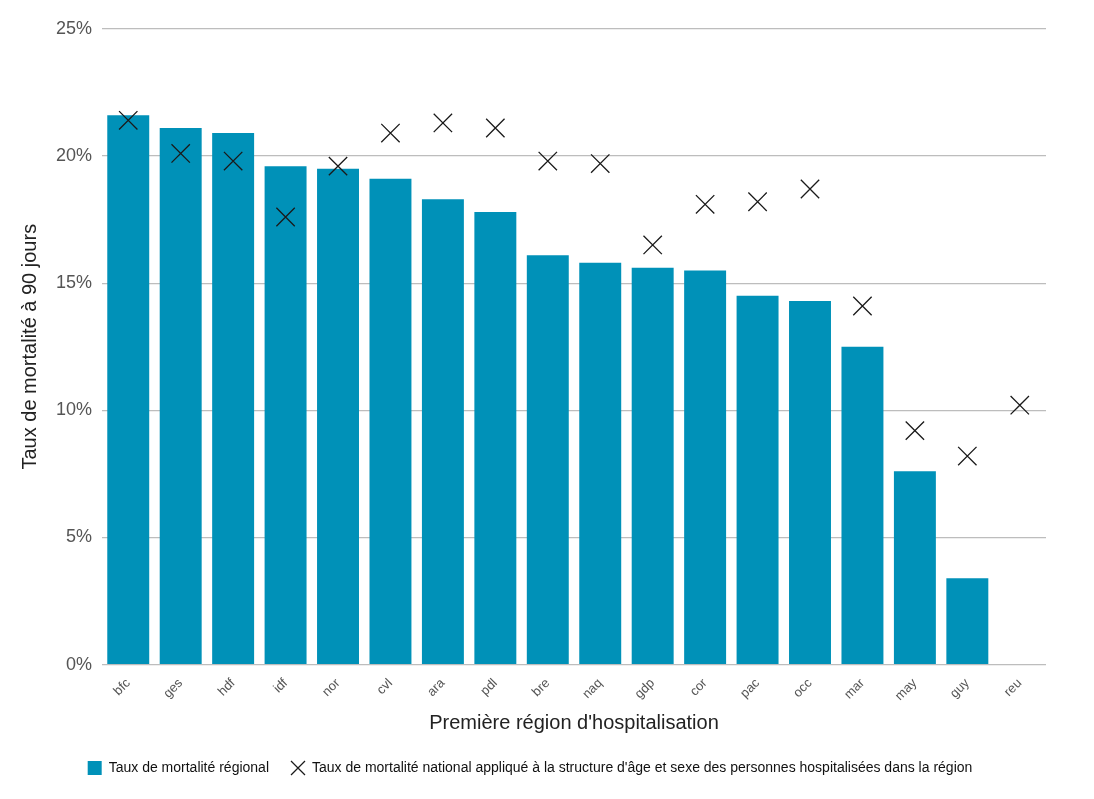 Image resolution: width=1094 pixels, height=799 pixels. What do you see at coordinates (74, 27) in the screenshot?
I see `y-tick-label: 25%` at bounding box center [74, 27].